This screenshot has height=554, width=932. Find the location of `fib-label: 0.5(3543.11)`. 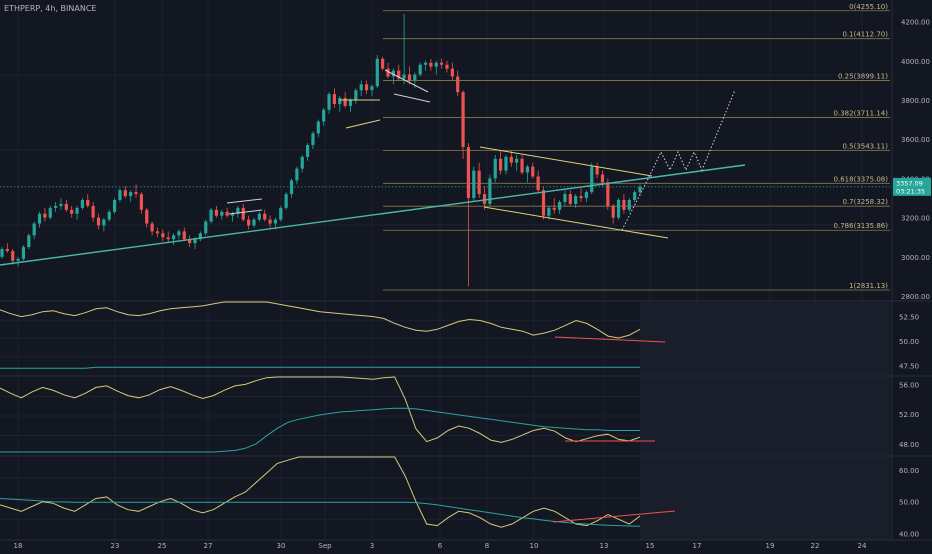

fib-label: 0.5(3543.11) is located at coordinates (865, 146).